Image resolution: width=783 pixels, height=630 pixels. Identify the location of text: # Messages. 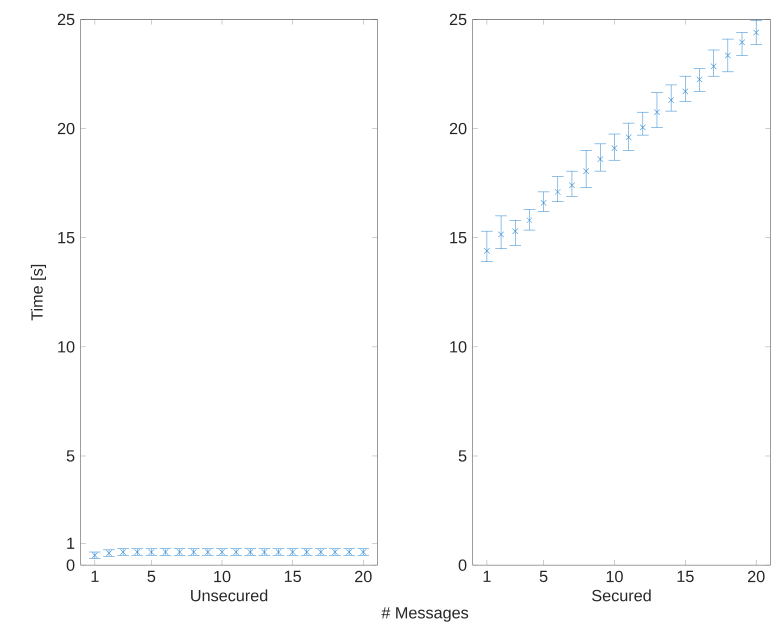
(424, 614).